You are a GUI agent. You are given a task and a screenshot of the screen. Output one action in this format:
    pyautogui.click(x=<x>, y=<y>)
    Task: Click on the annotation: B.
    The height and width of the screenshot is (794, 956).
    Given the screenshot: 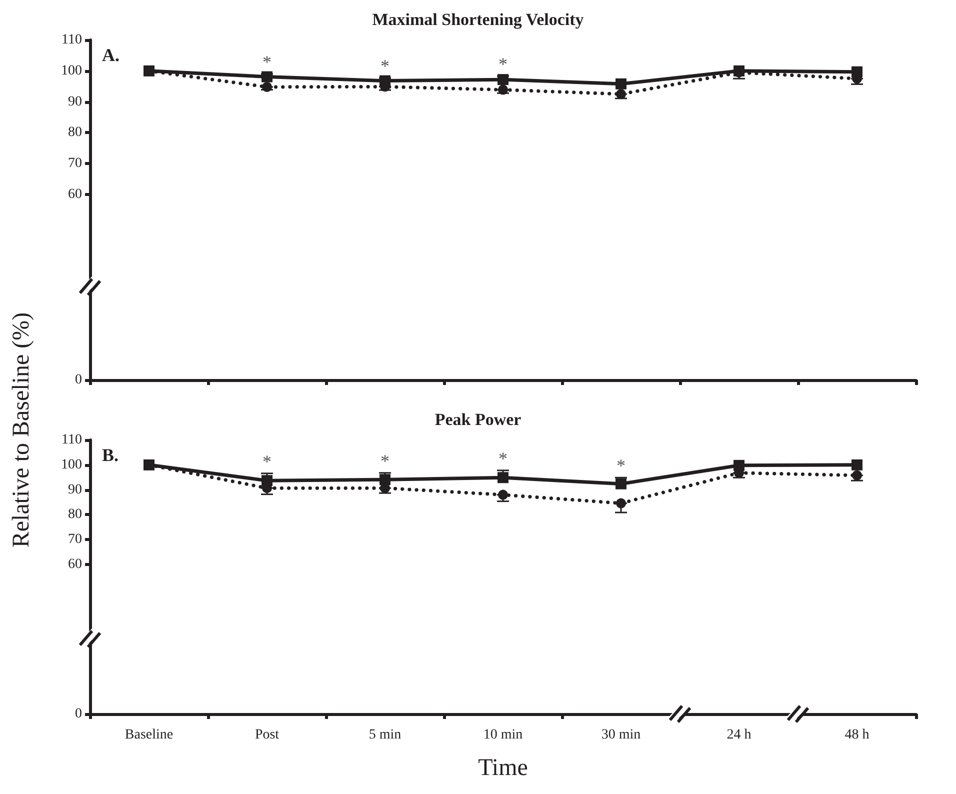 What is the action you would take?
    pyautogui.click(x=110, y=455)
    